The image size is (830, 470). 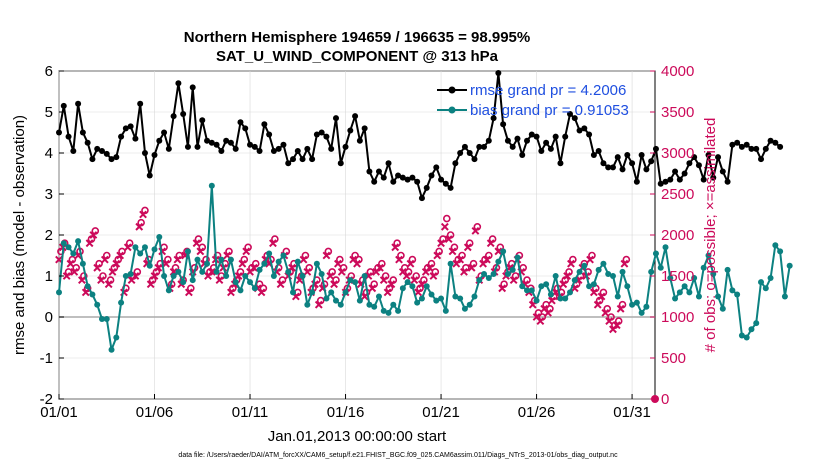 What do you see at coordinates (452, 90) in the screenshot?
I see `legend-rmse-marker` at bounding box center [452, 90].